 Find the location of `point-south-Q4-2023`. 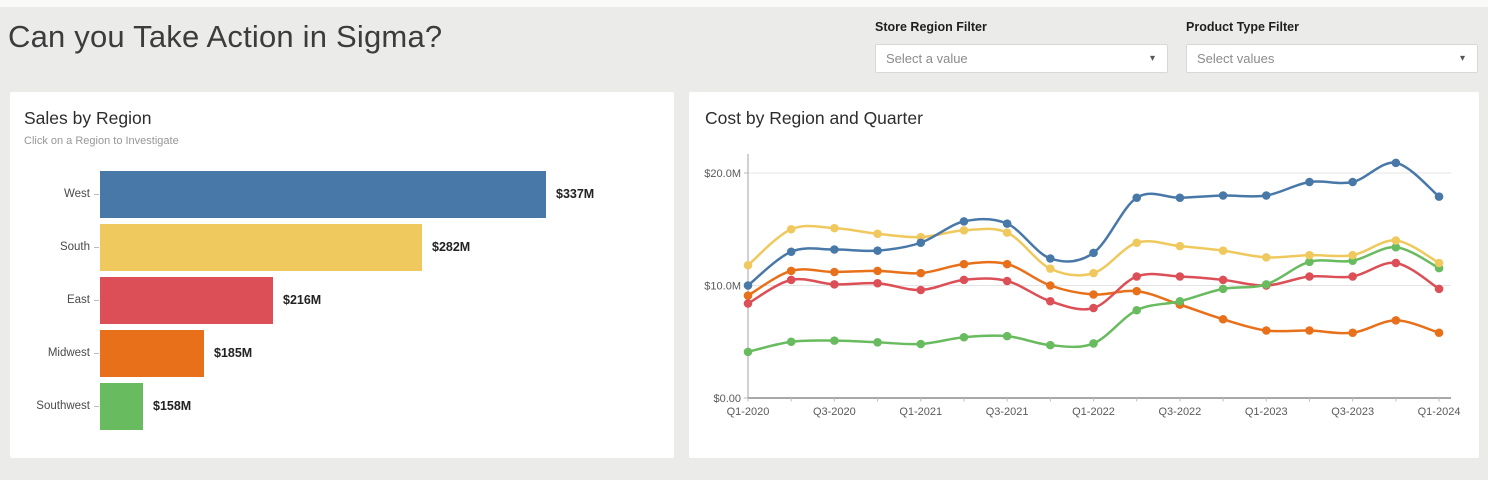

point-south-Q4-2023 is located at coordinates (1396, 240).